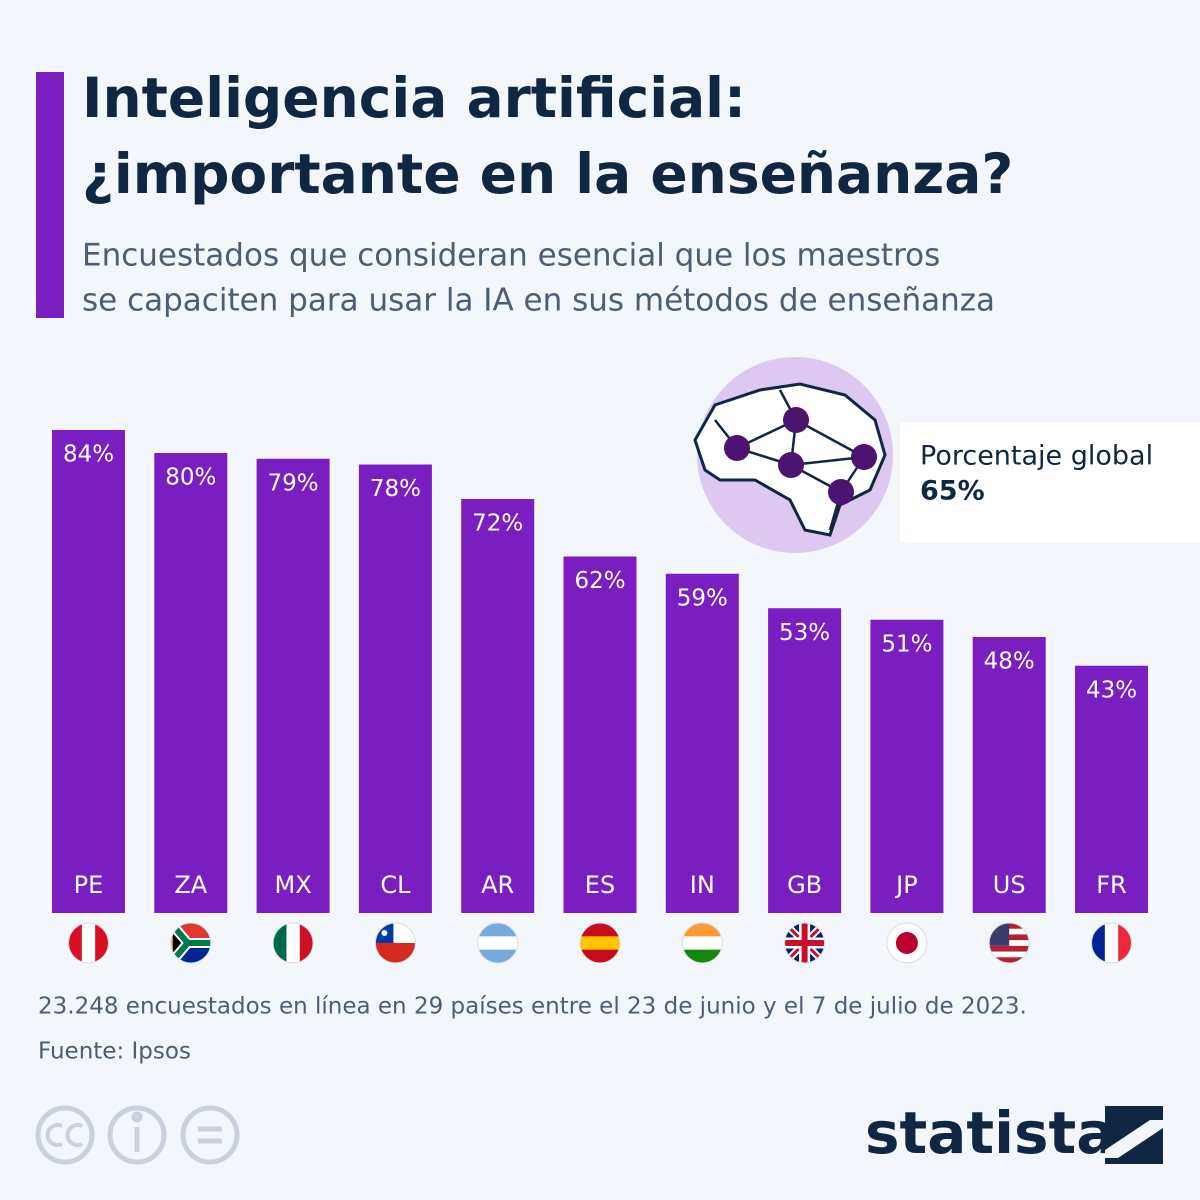  Describe the element at coordinates (414, 98) in the screenshot. I see `chart-title: Inteligencia artificial:` at that location.